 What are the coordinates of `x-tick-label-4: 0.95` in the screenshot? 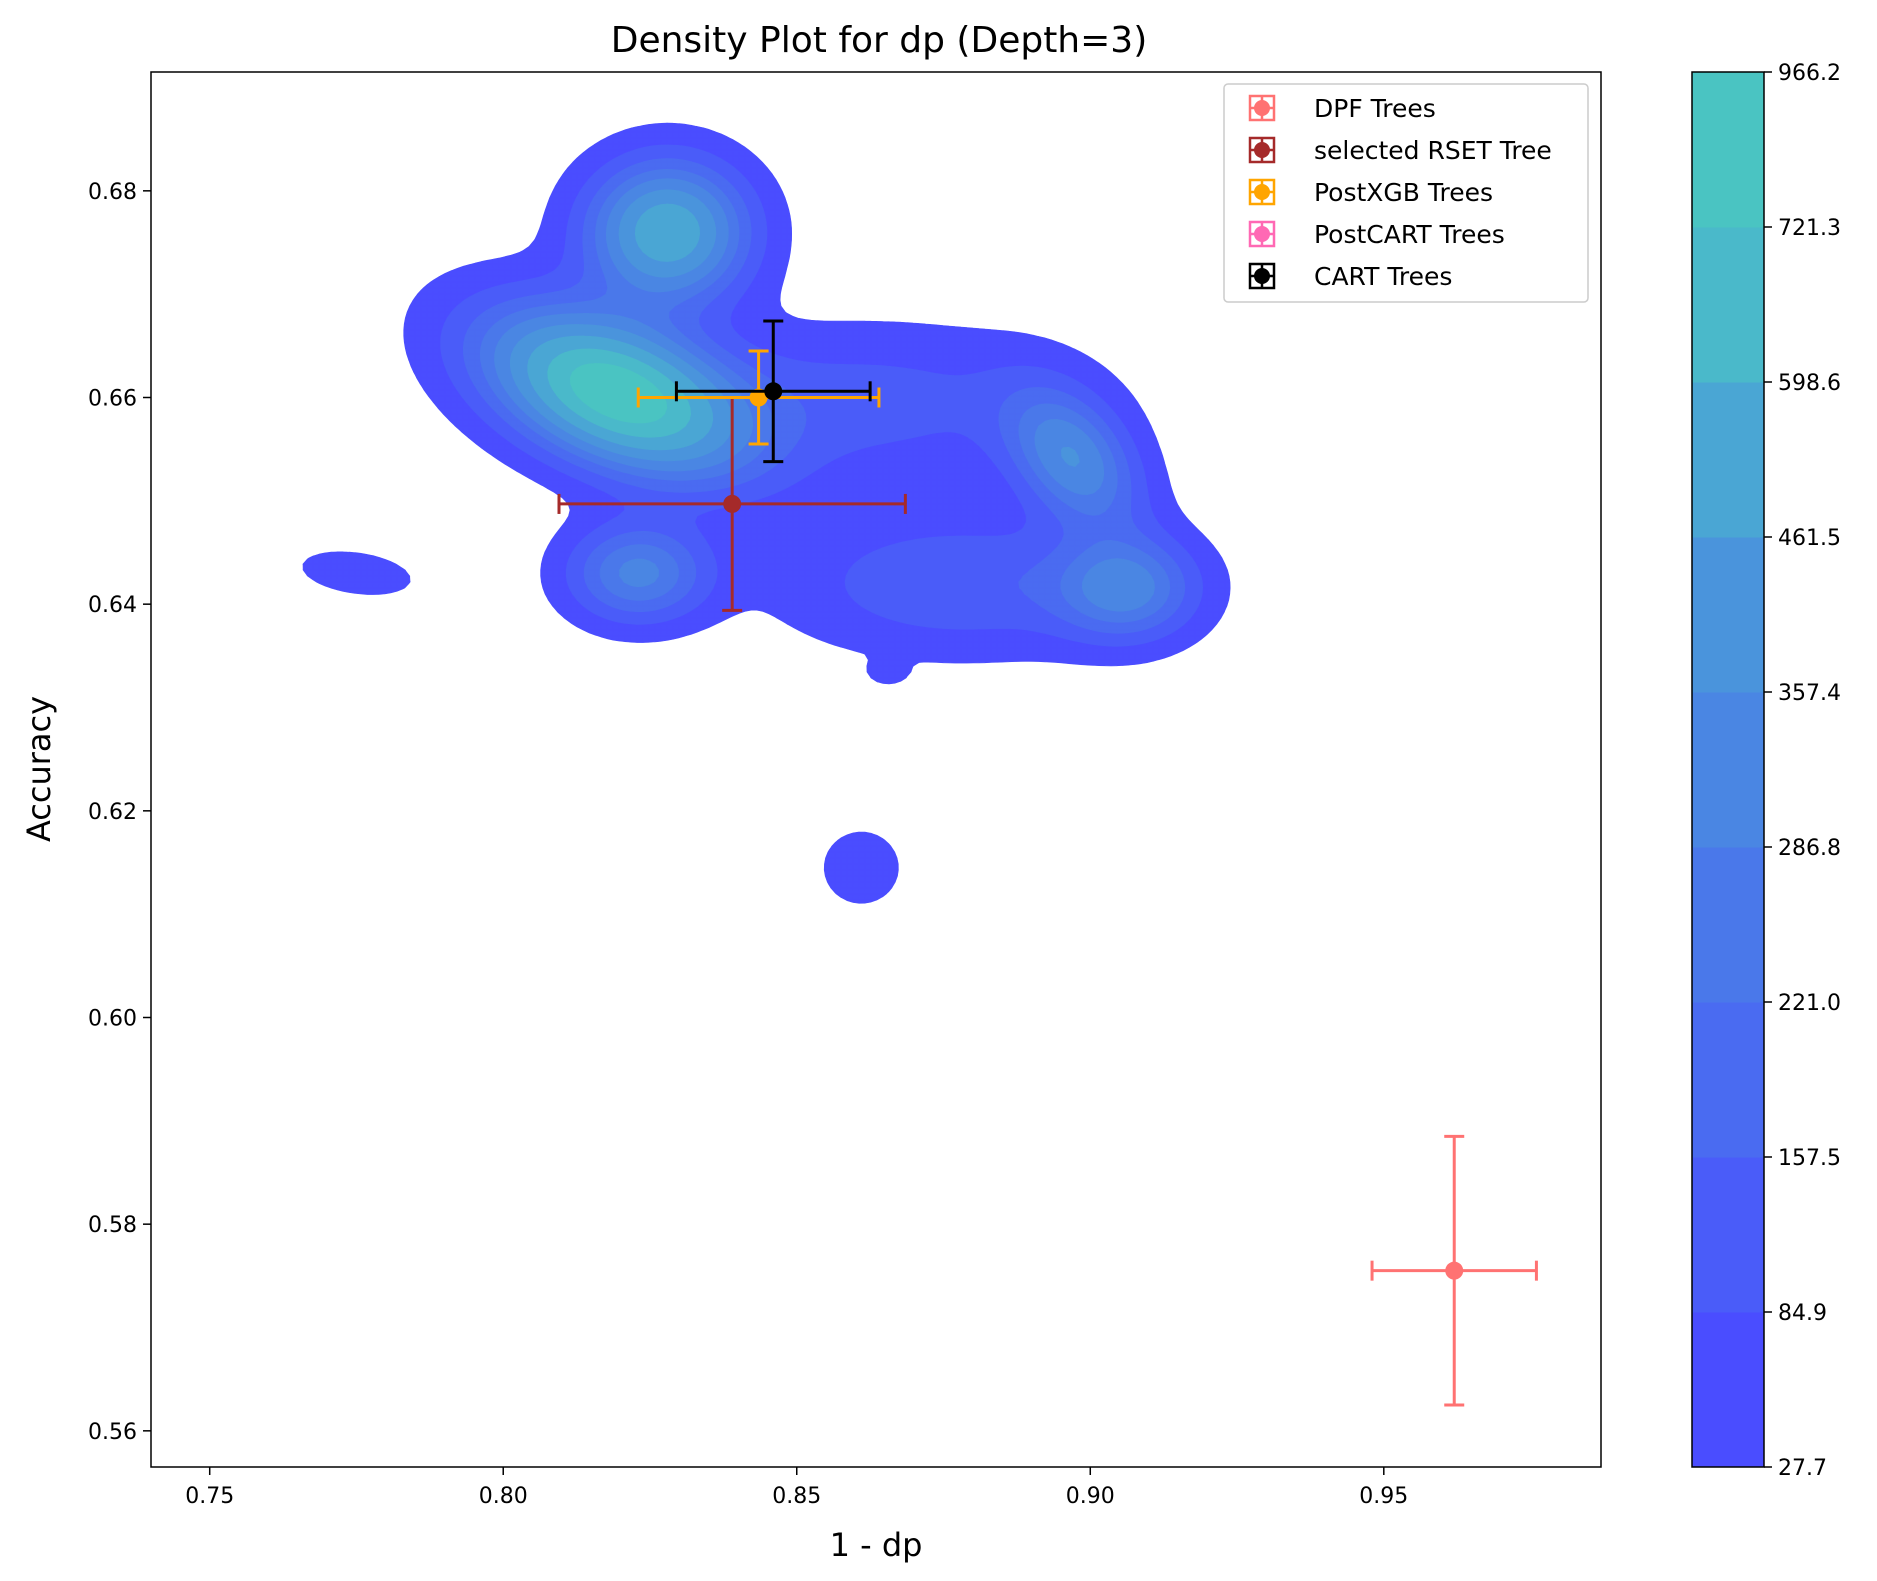 It's located at (1383, 1496).